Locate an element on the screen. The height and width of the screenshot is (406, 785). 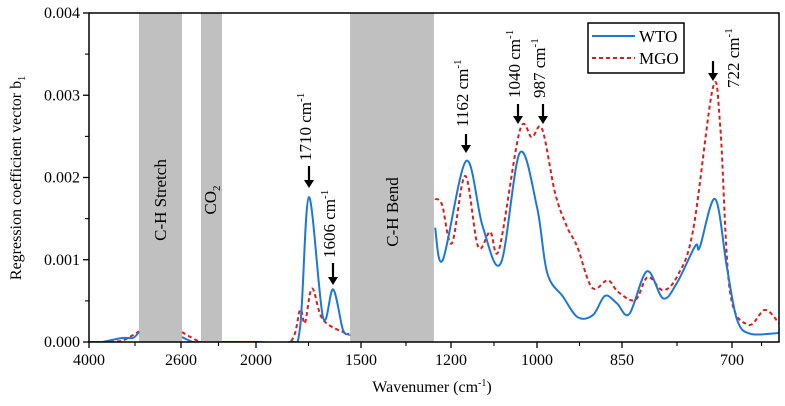
annotation-label-4-text: 987 cm is located at coordinates (539, 72).